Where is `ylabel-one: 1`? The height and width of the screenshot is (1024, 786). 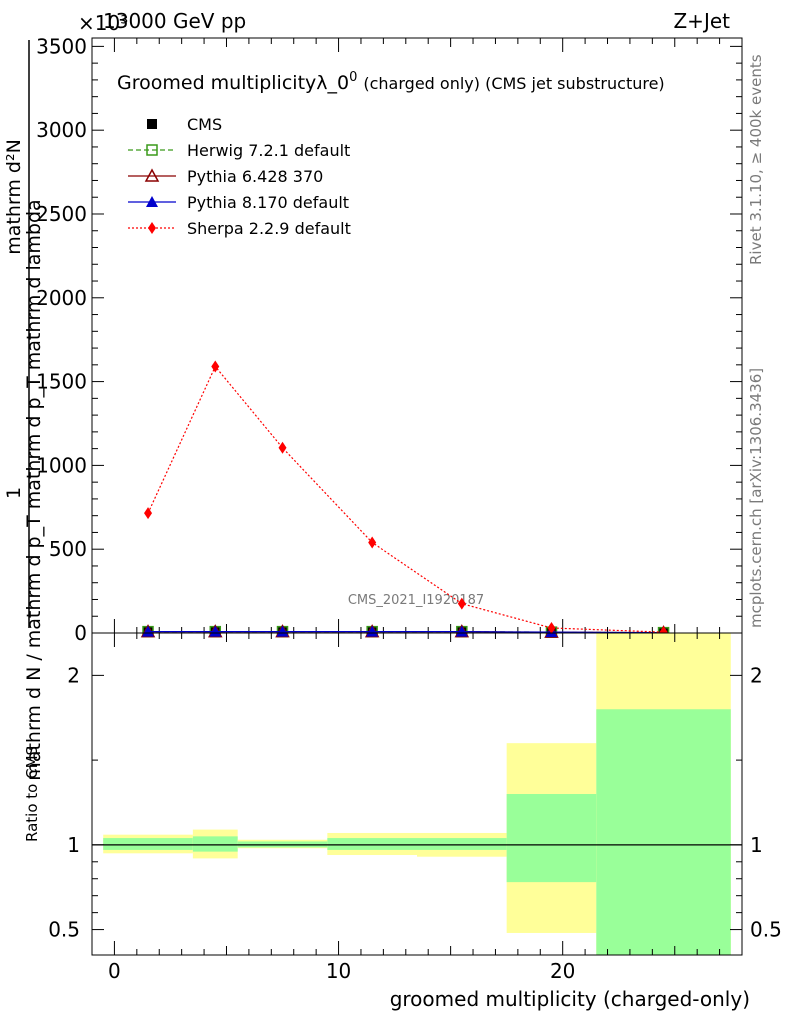
ylabel-one: 1 is located at coordinates (14, 493).